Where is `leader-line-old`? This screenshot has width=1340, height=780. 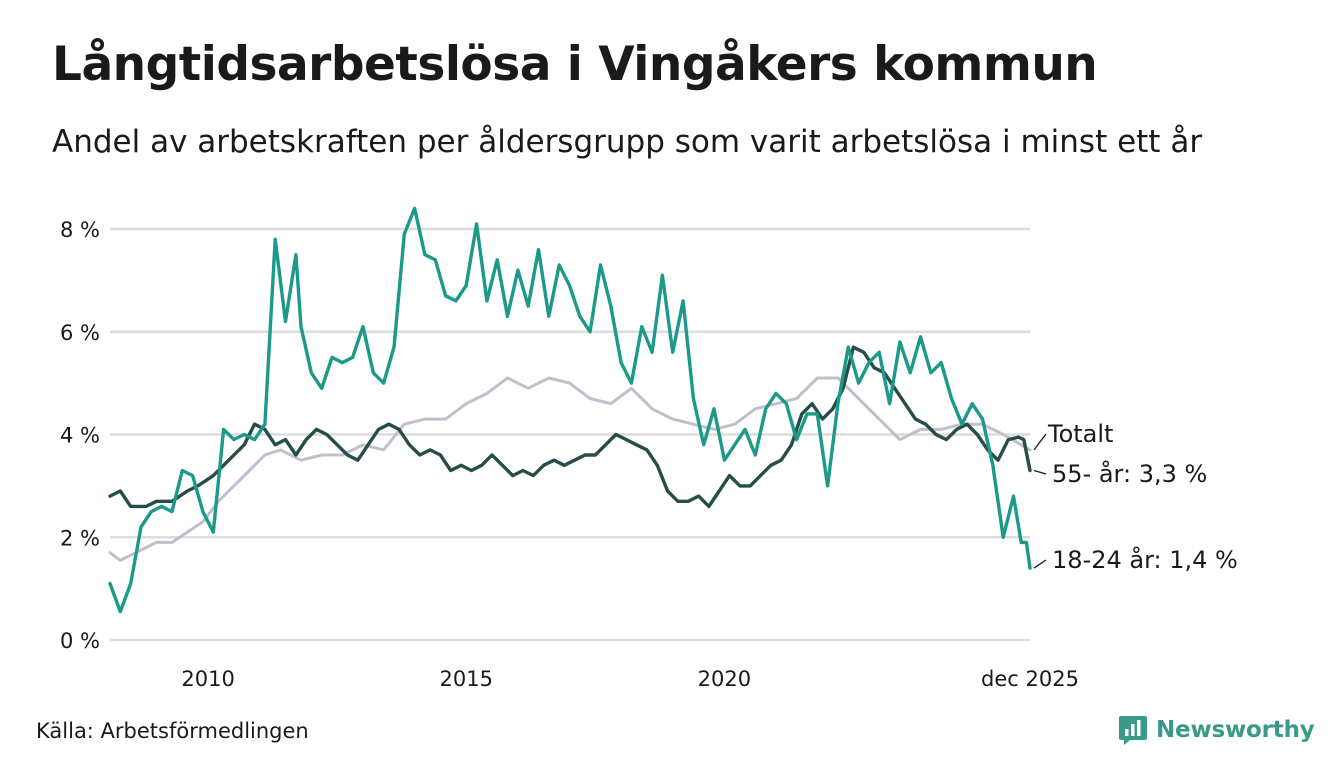 leader-line-old is located at coordinates (1040, 472).